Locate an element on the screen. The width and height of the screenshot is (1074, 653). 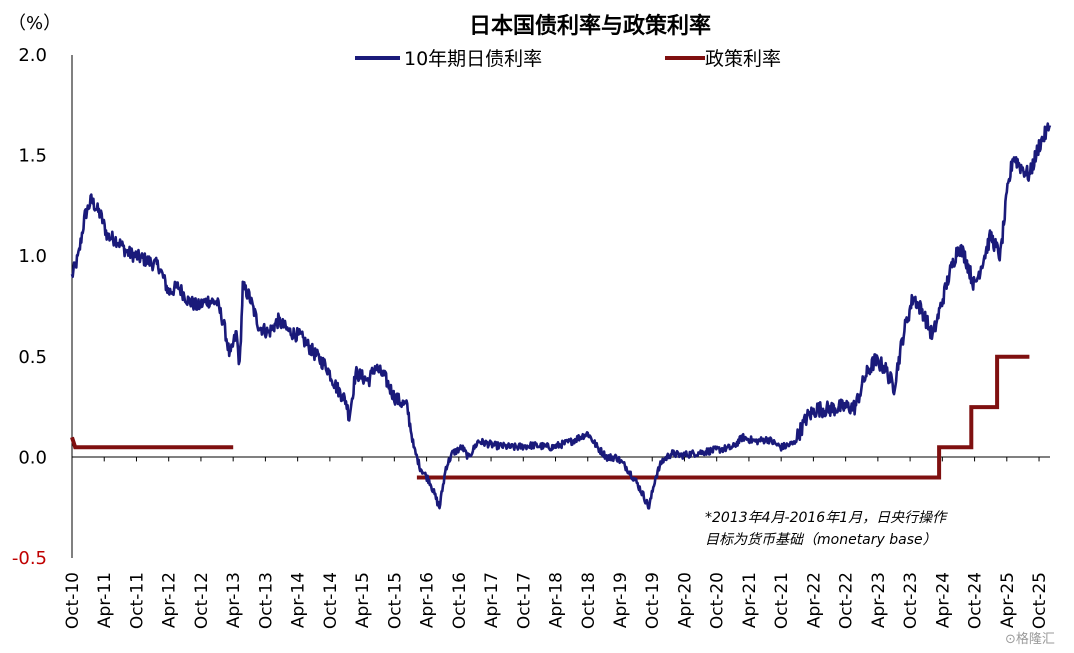
x-tick-label: Apr-16 is located at coordinates (428, 600).